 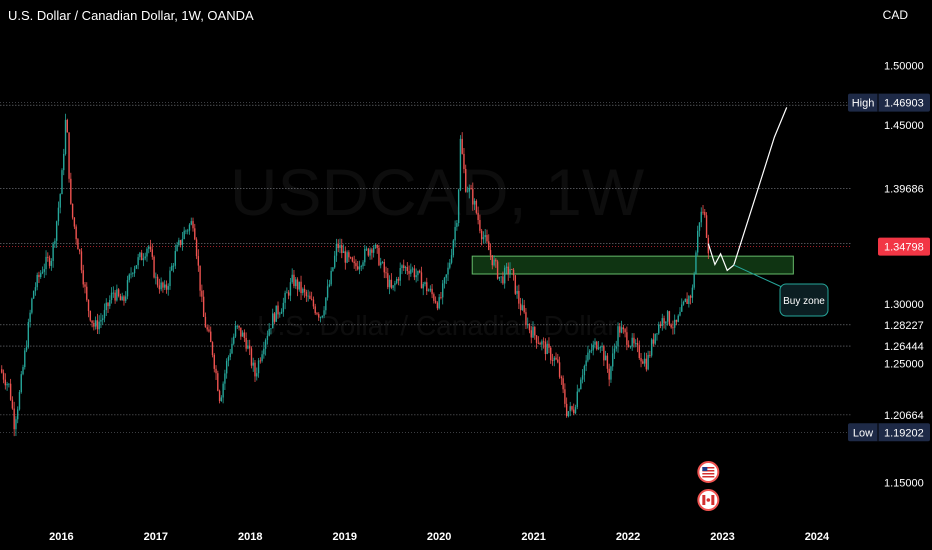 I want to click on economic-events, so click(x=708, y=486).